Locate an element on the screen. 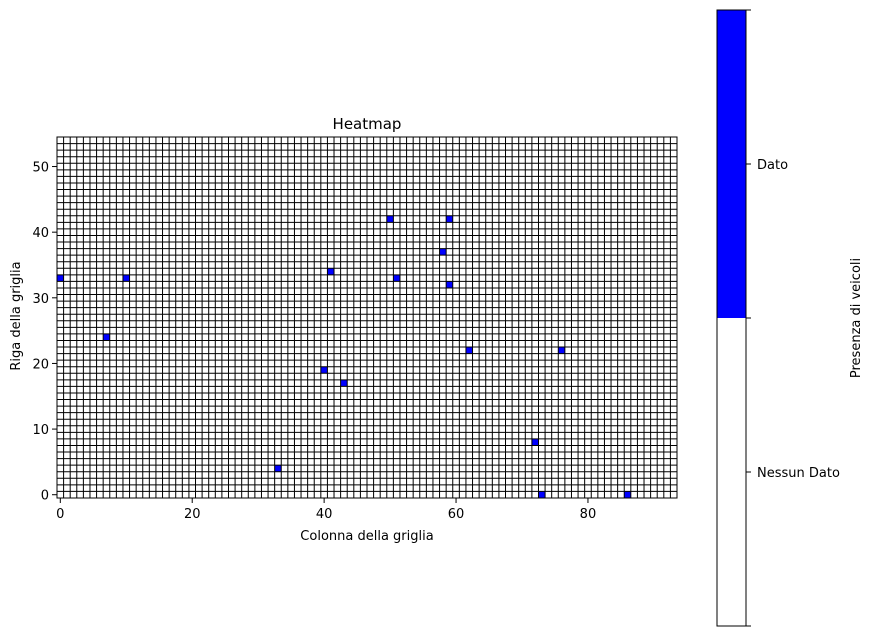 The image size is (874, 636). x-tick-label: 60 is located at coordinates (456, 514).